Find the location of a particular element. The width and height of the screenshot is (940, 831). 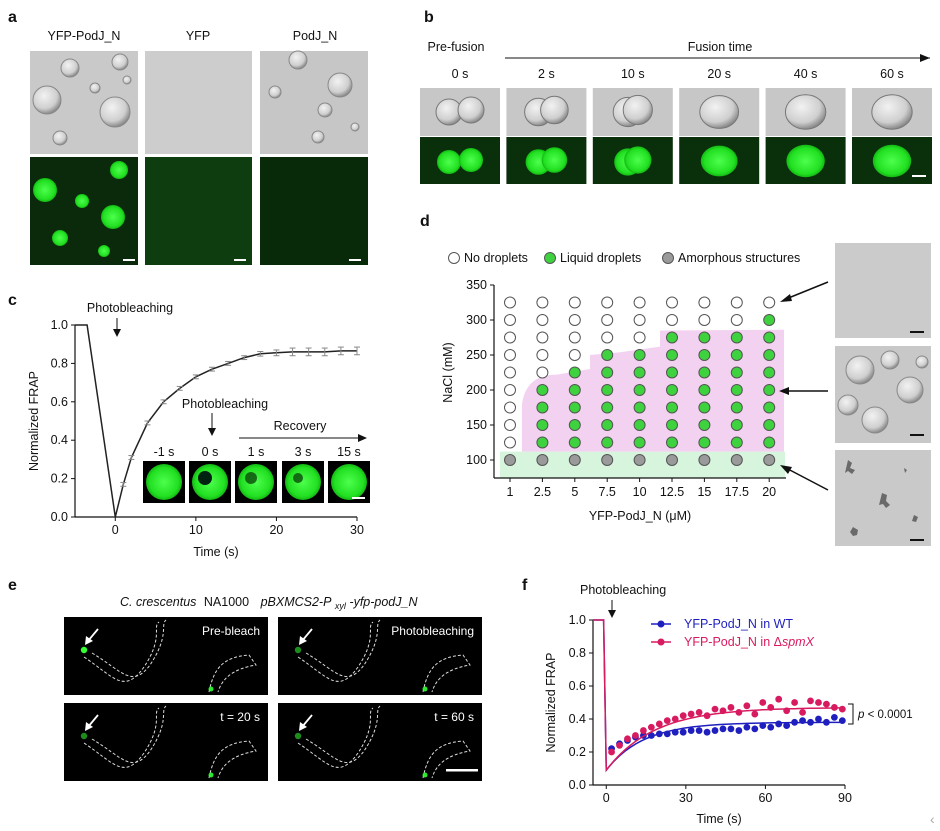

panel-f-label: f is located at coordinates (525, 585).